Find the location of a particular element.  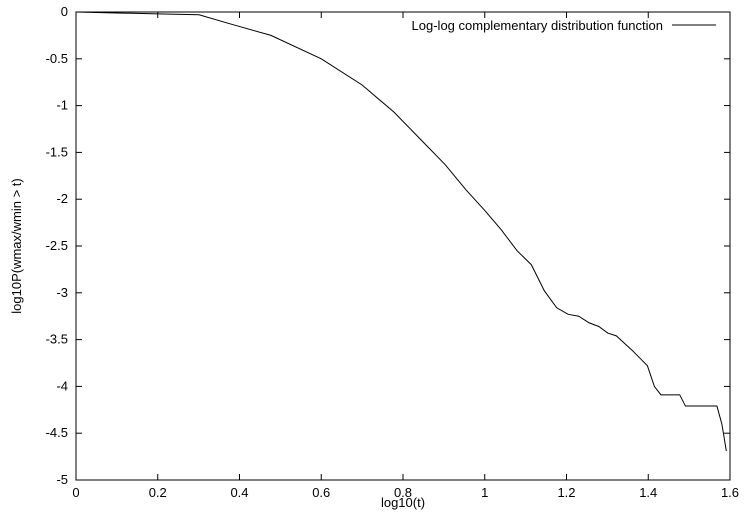

y-axis-label: log10P(wmax/wmin > t) is located at coordinates (16, 245).